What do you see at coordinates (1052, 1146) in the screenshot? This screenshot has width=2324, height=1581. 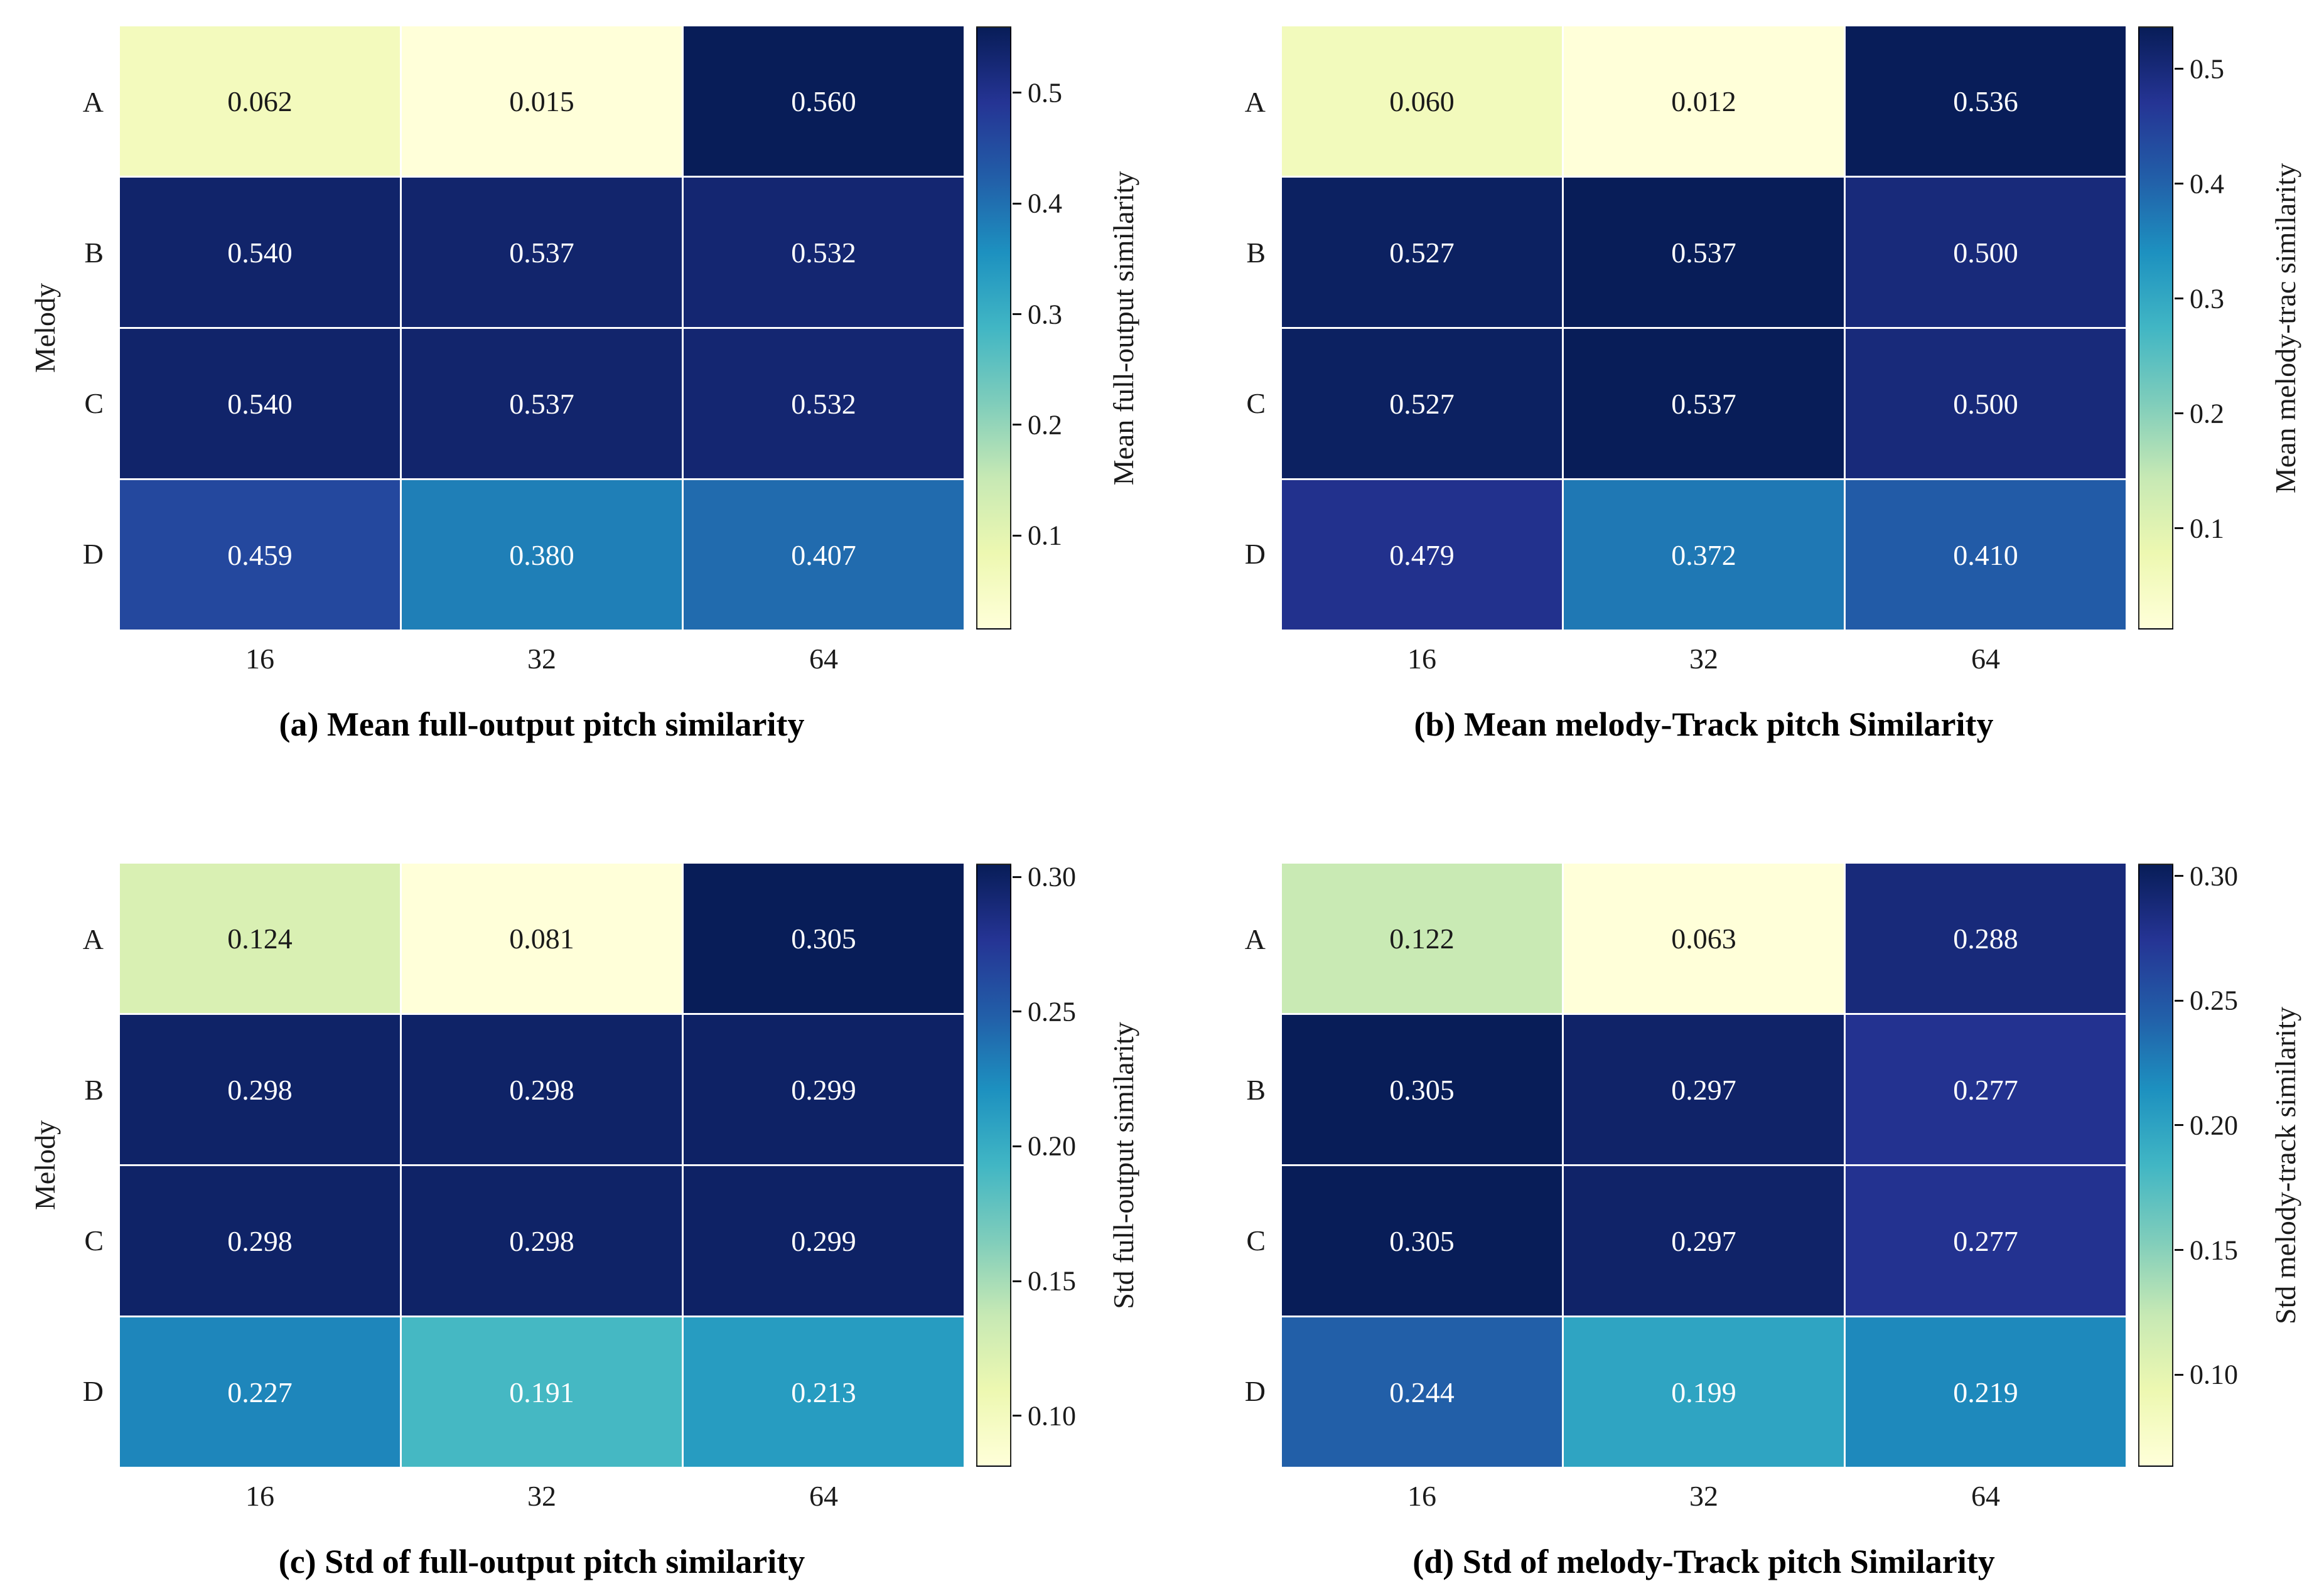 I see `colorbar-tick-label: 0.20` at bounding box center [1052, 1146].